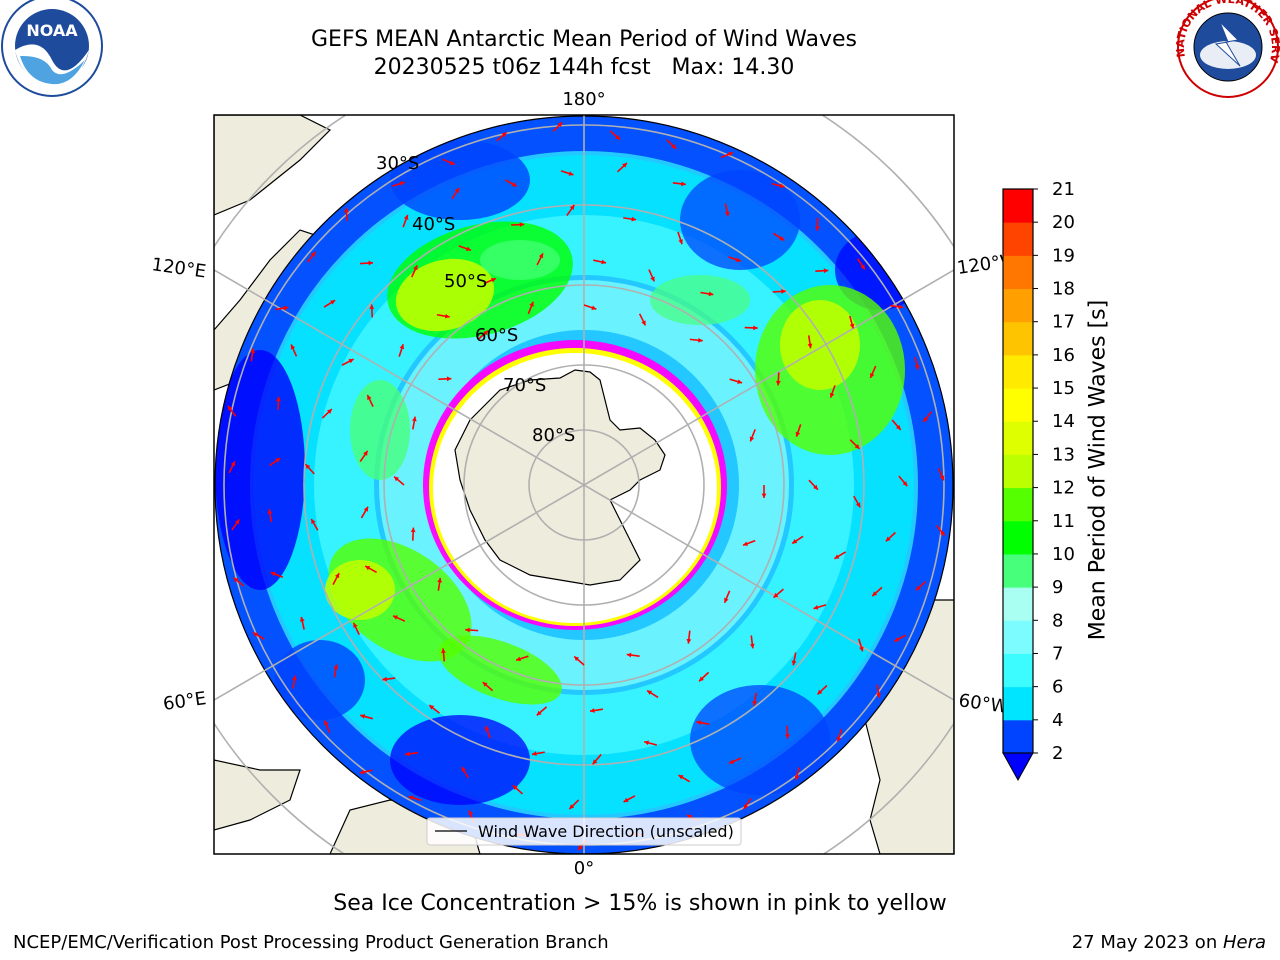 The height and width of the screenshot is (960, 1280). I want to click on nws-logo: NATIONAL WEATHER SERVICE, so click(640, 49).